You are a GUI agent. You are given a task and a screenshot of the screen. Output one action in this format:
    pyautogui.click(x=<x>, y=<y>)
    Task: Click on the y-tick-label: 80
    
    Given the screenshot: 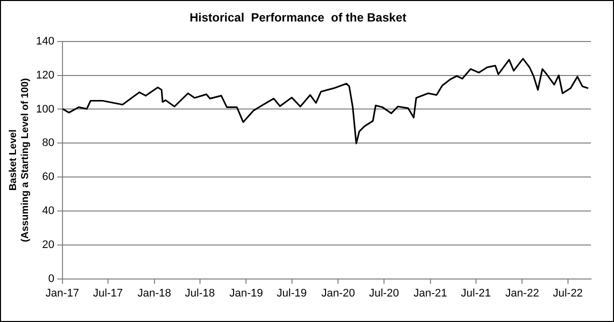 What is the action you would take?
    pyautogui.click(x=48, y=143)
    